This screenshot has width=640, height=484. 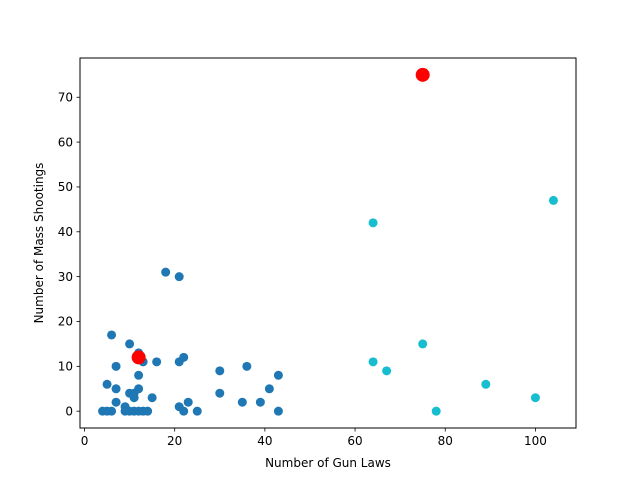 I want to click on x-tick-label: 100, so click(x=535, y=441).